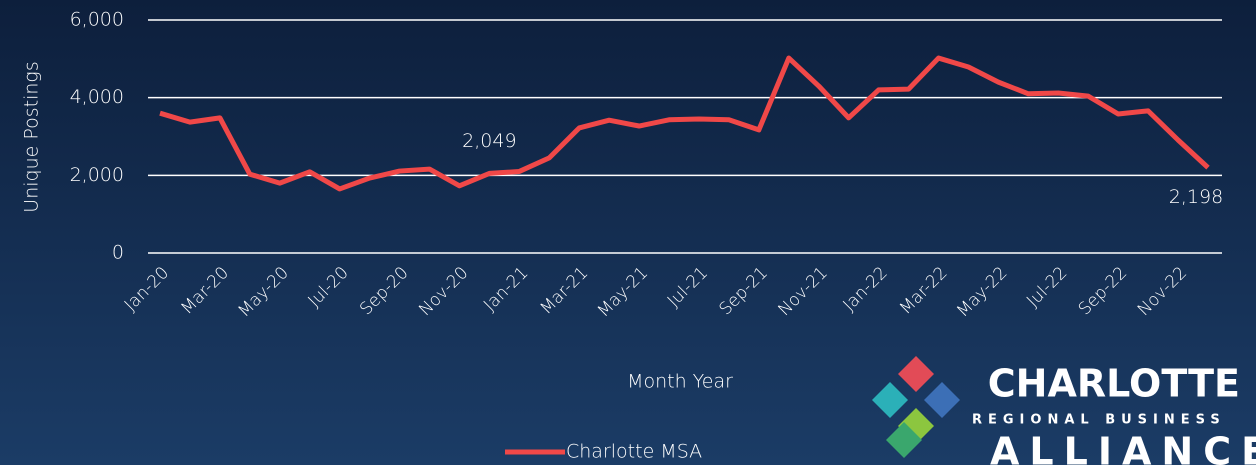 This screenshot has width=1256, height=469. I want to click on logo-subtitle: REGIONAL BUSINESS, so click(1099, 420).